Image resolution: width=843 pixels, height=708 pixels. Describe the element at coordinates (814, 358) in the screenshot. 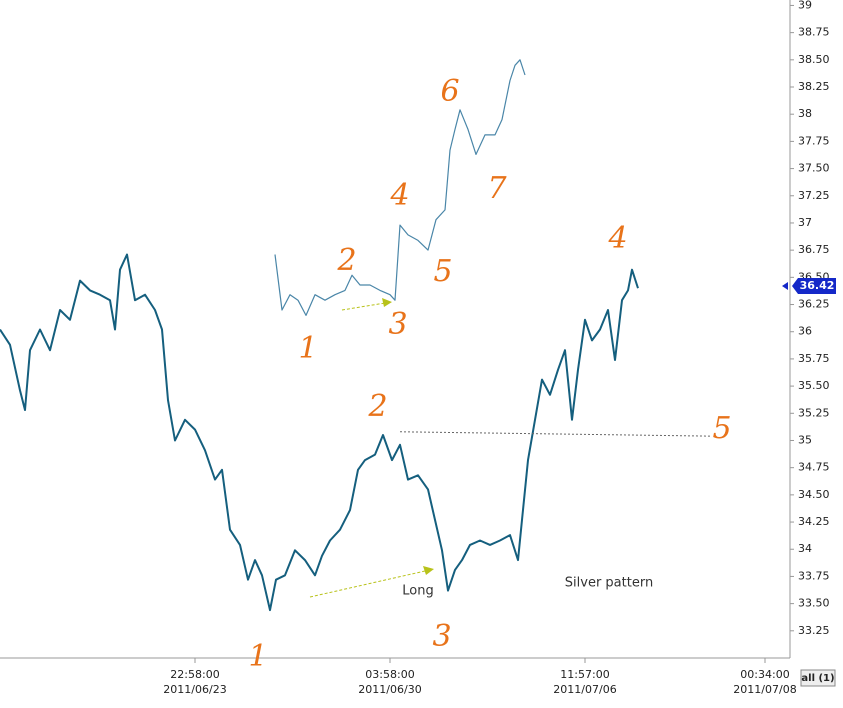

I see `y-tick-label: 35.75` at that location.